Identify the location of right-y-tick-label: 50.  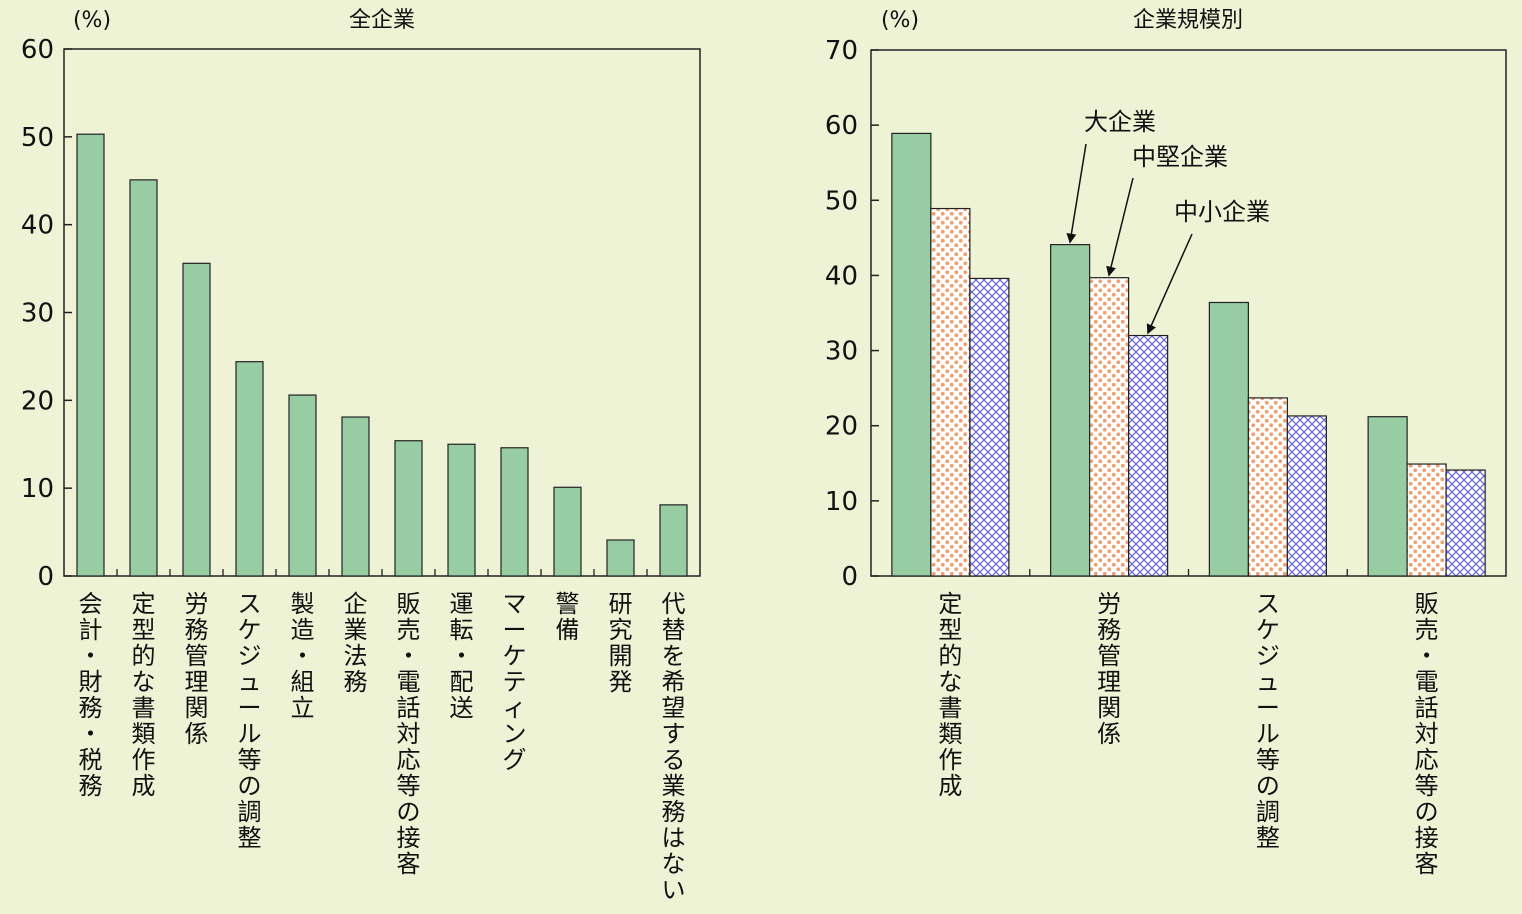
(841, 201).